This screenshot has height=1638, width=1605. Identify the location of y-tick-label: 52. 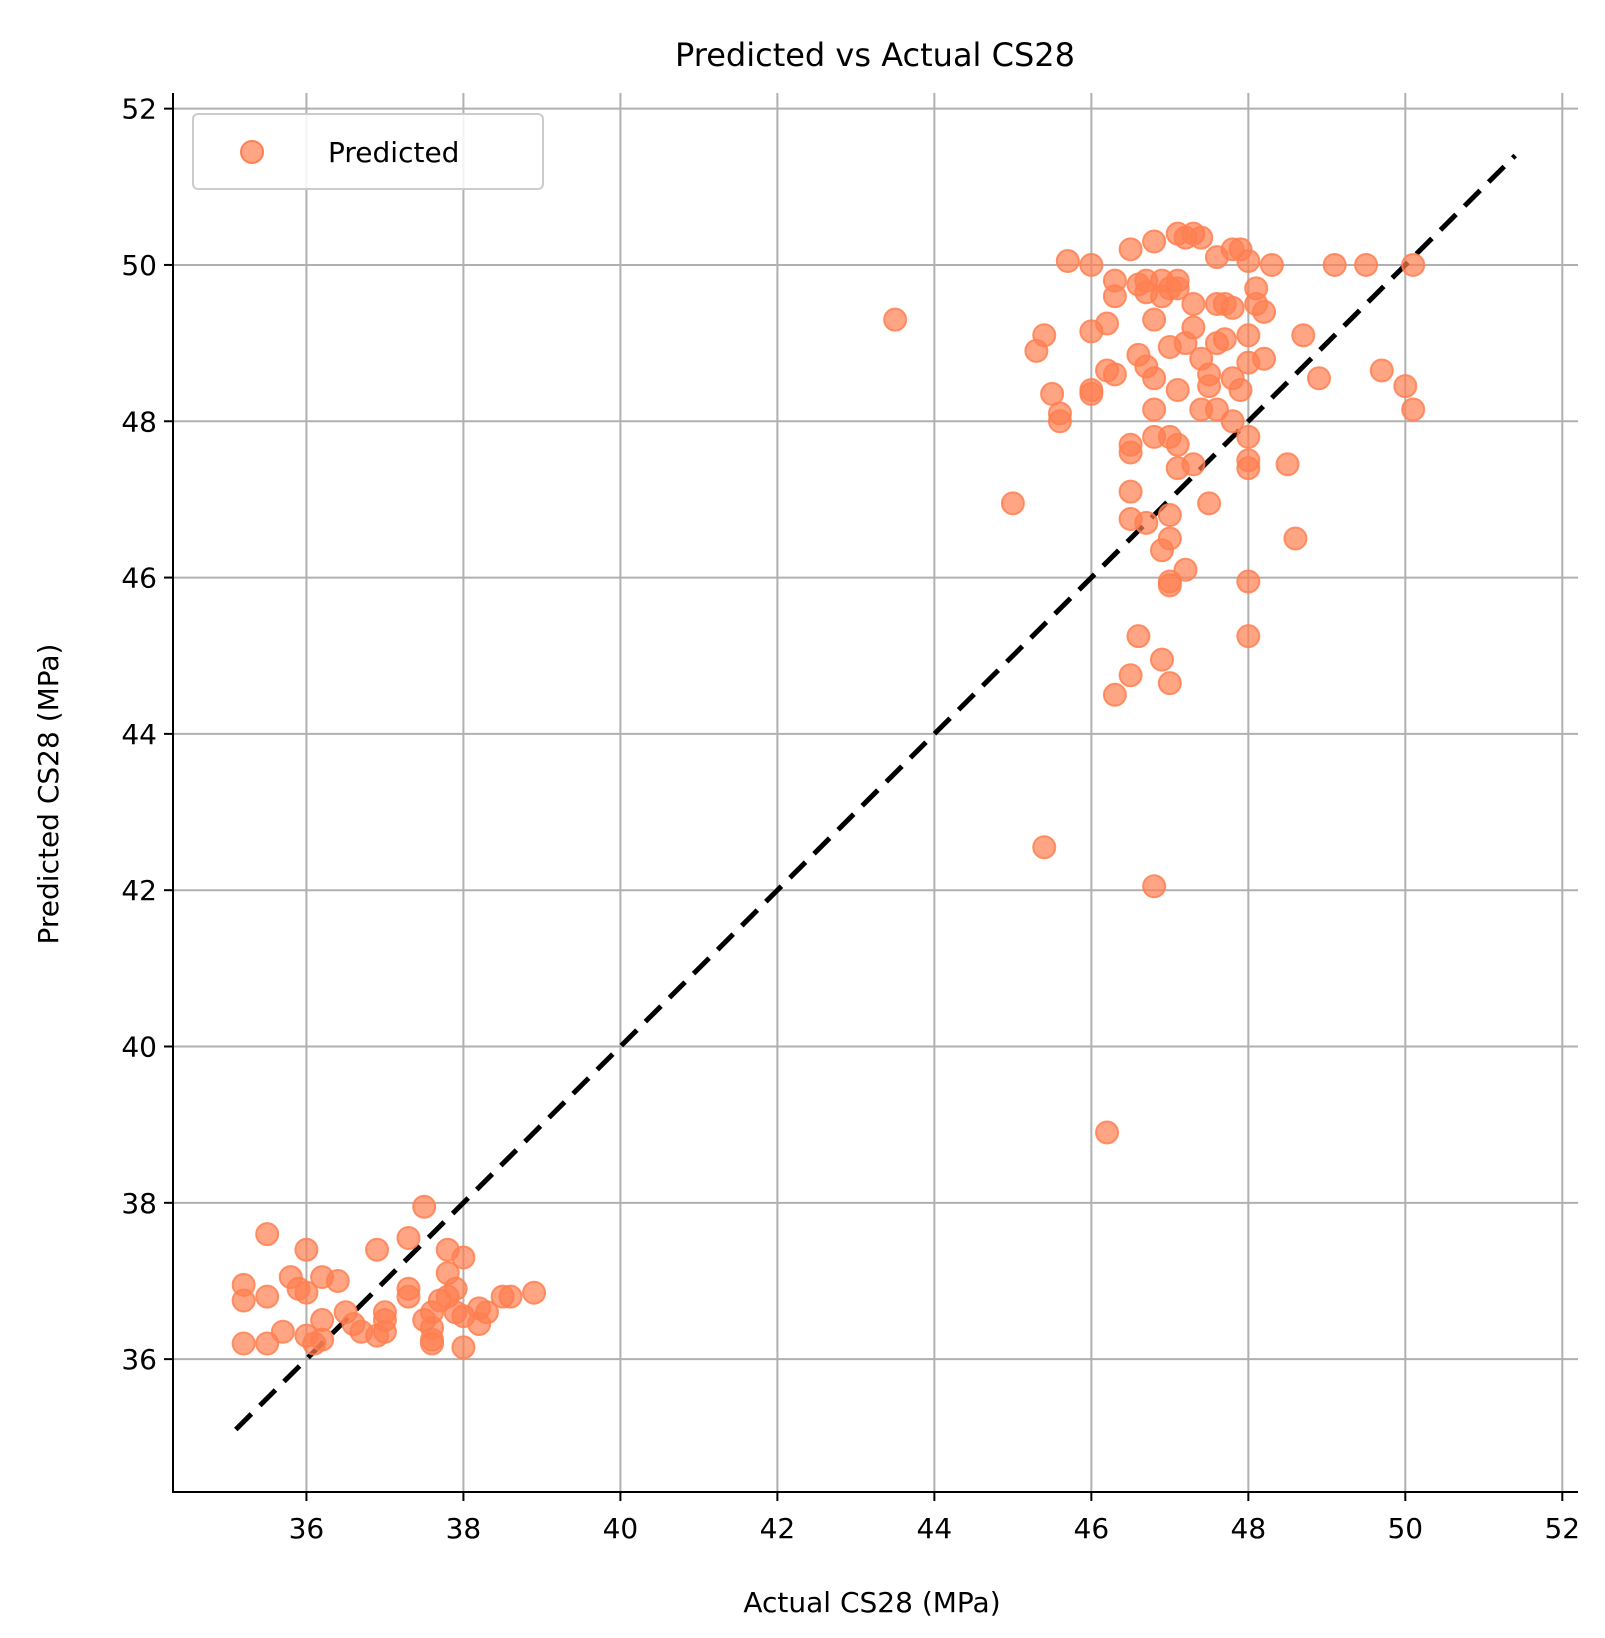
(139, 109).